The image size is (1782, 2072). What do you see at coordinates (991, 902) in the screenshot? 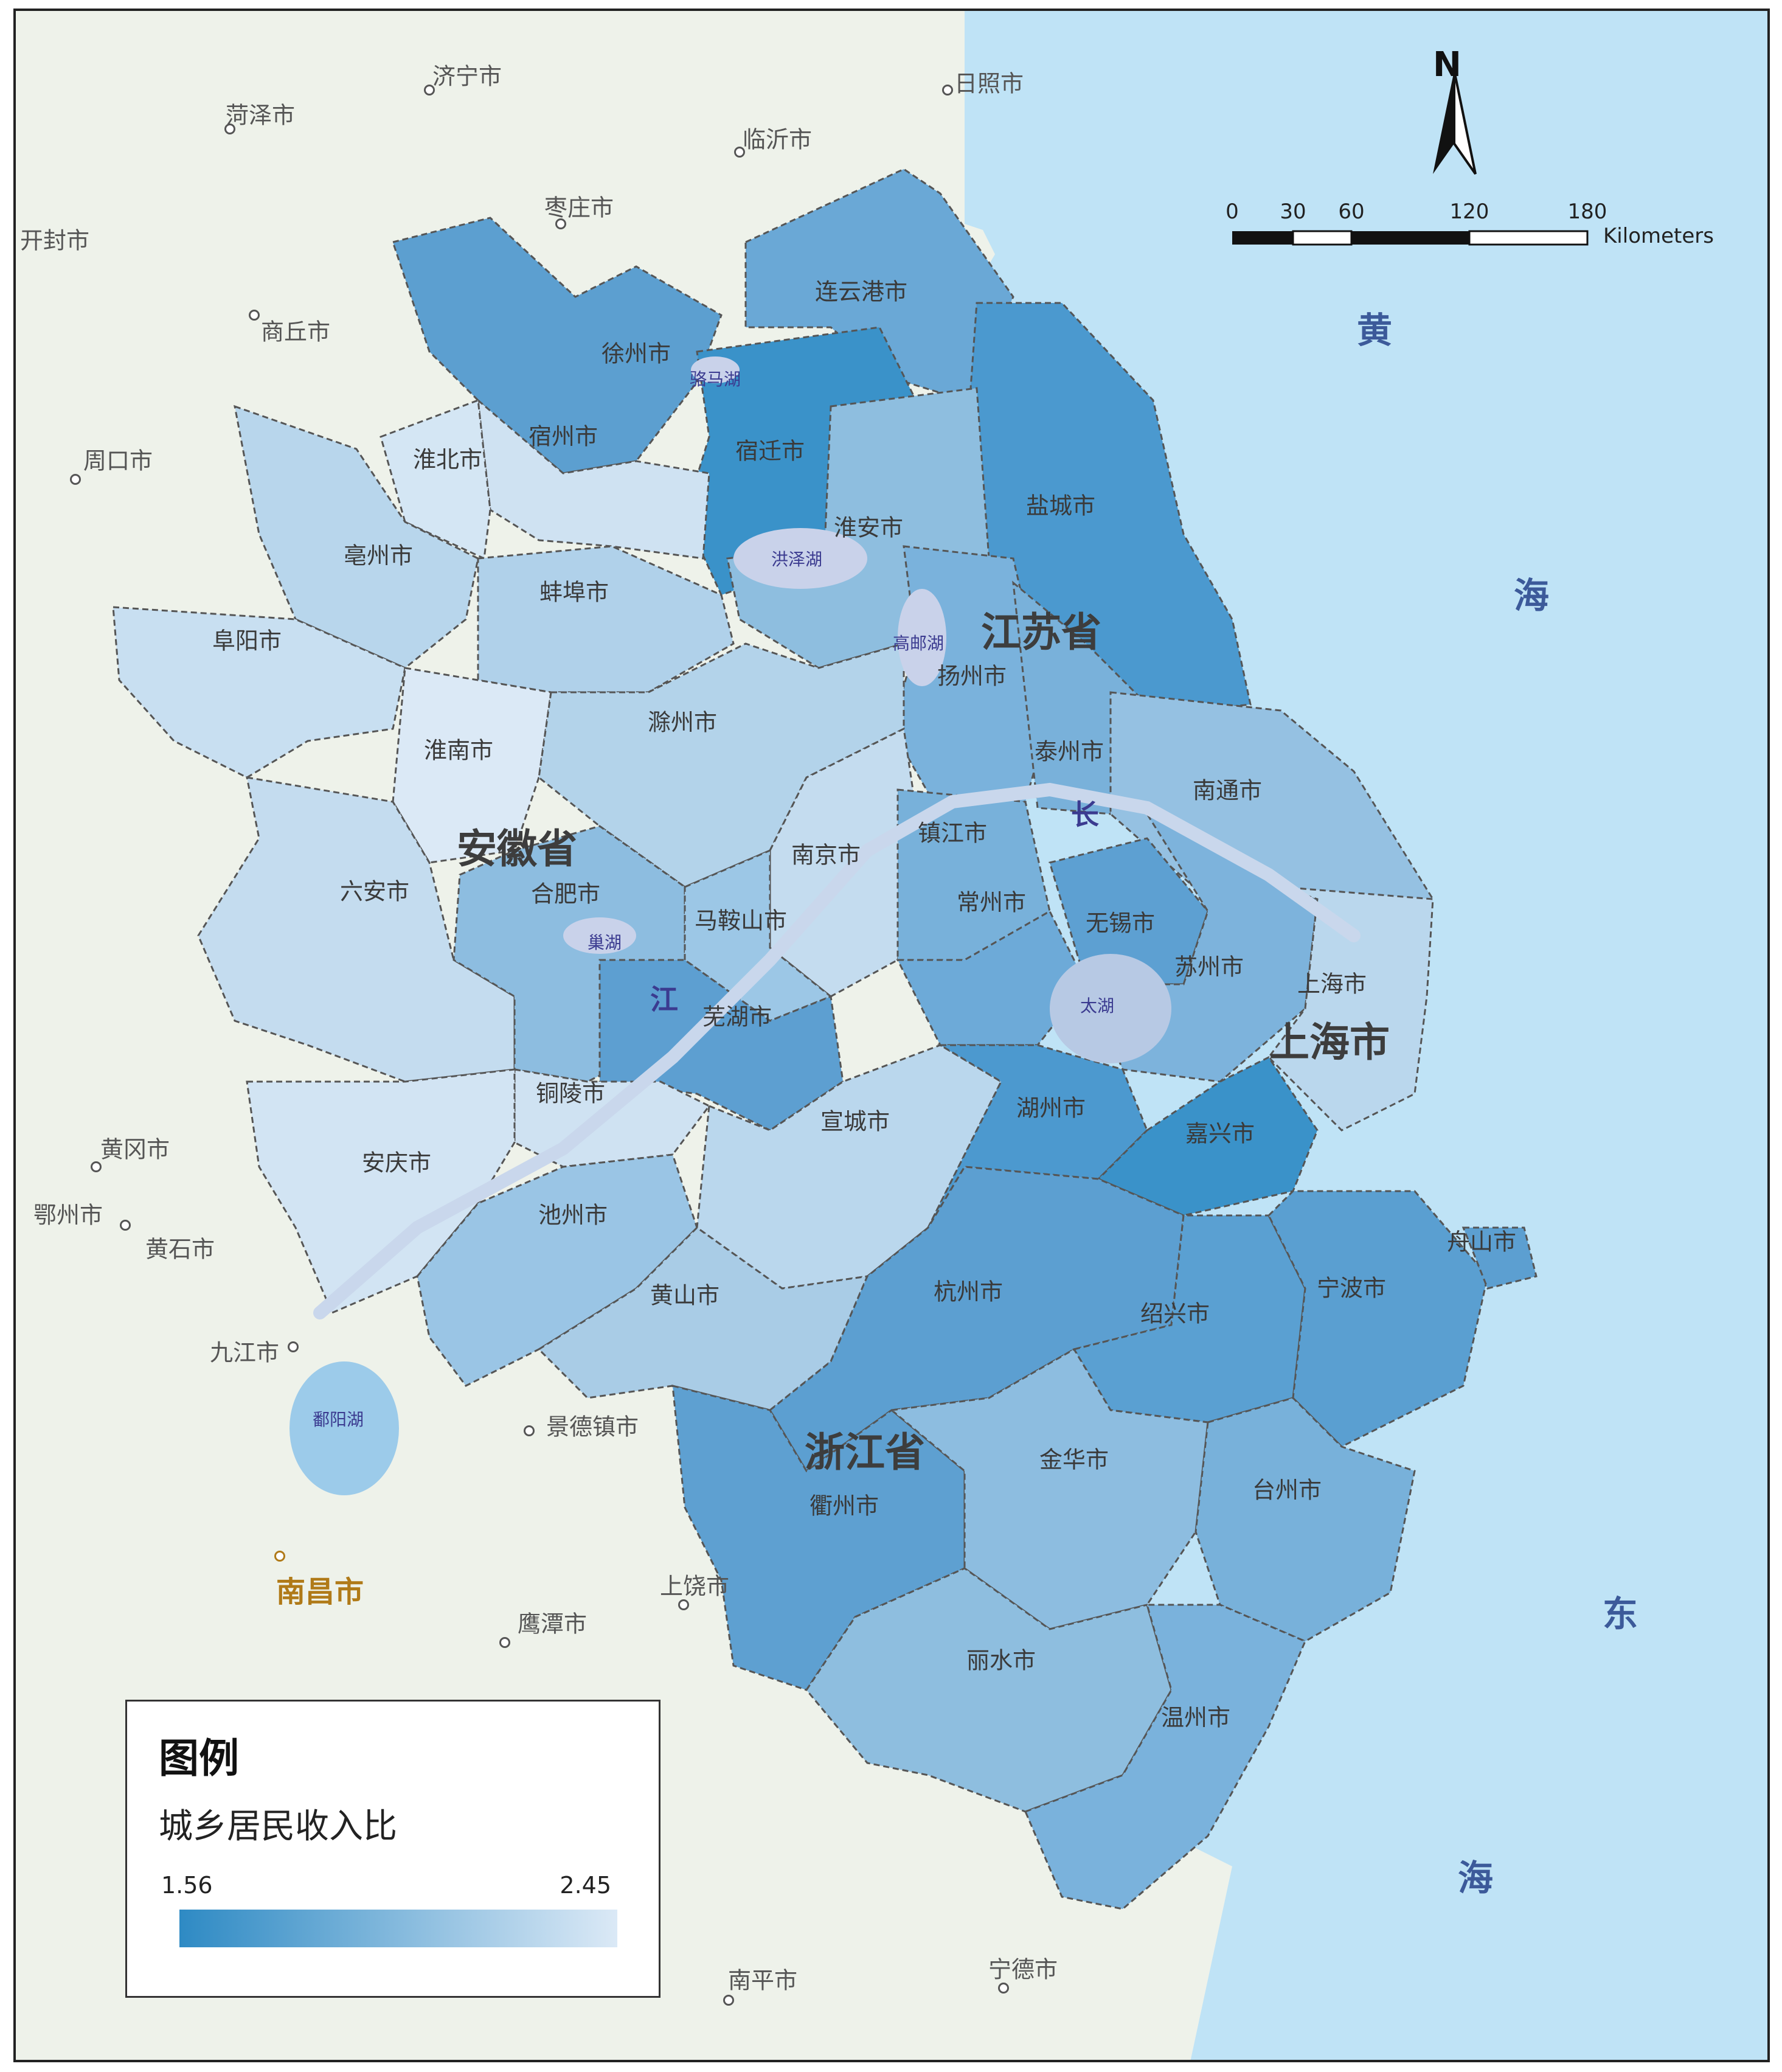
I see `label-changzhou: 常州市` at bounding box center [991, 902].